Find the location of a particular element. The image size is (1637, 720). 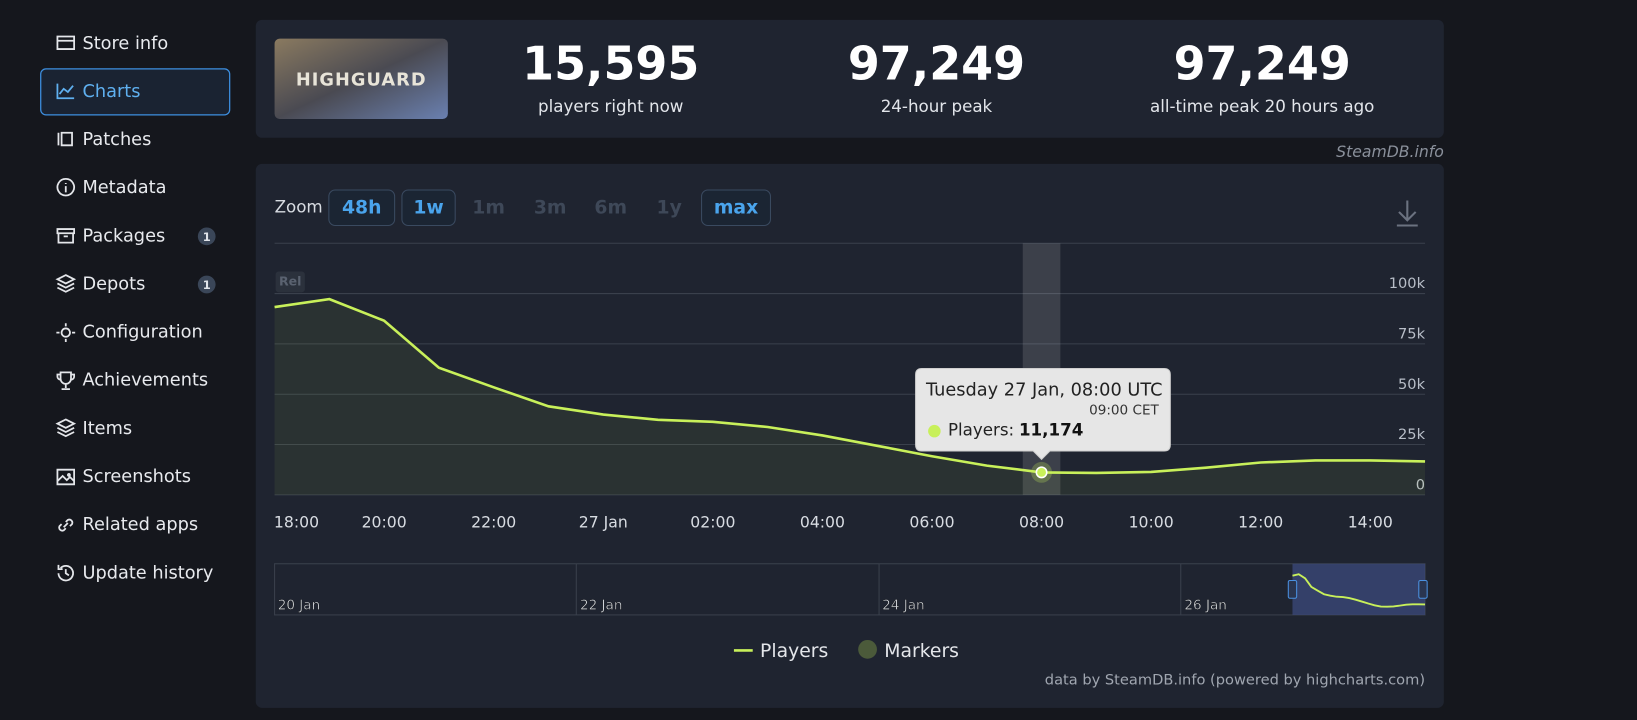

x-tick-label: 27 Jan is located at coordinates (603, 522).